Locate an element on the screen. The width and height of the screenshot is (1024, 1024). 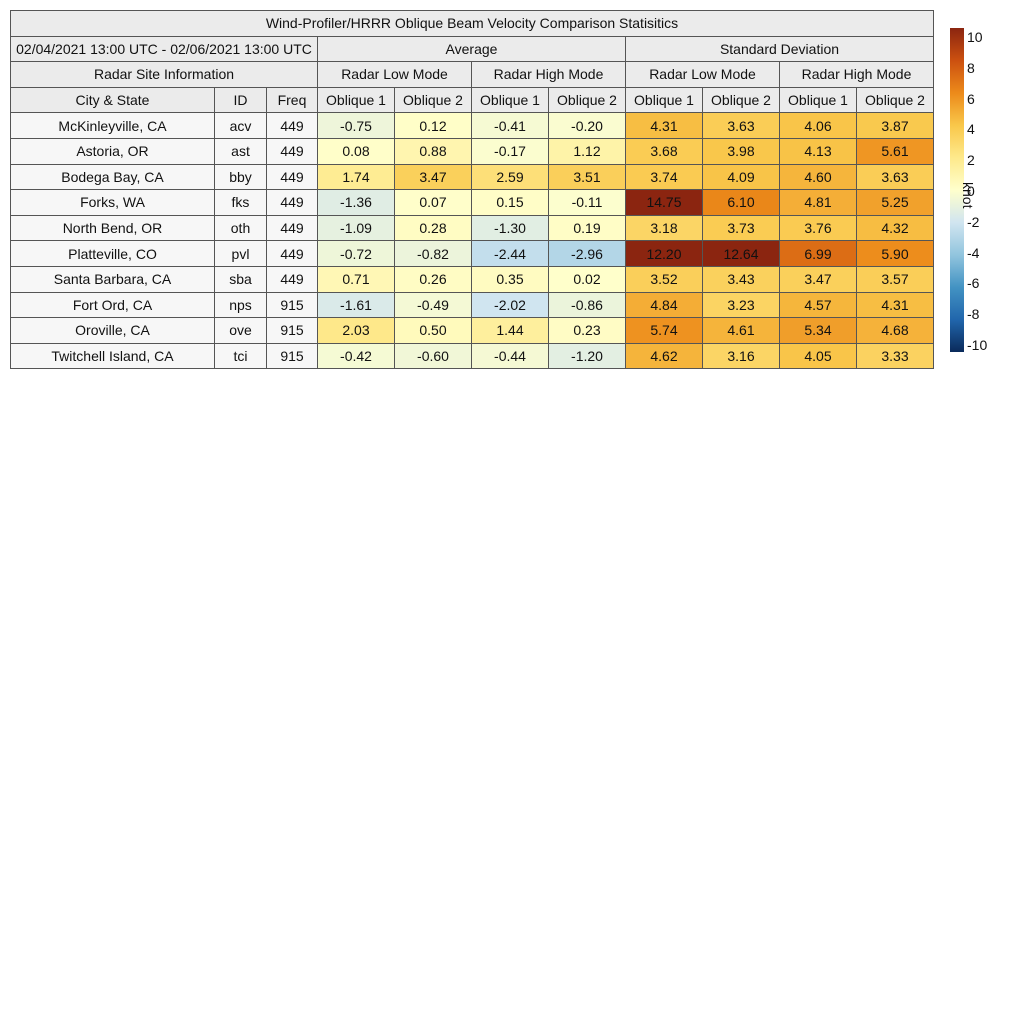
cell-avg-low-oblique-2: 0.50 is located at coordinates (433, 330).